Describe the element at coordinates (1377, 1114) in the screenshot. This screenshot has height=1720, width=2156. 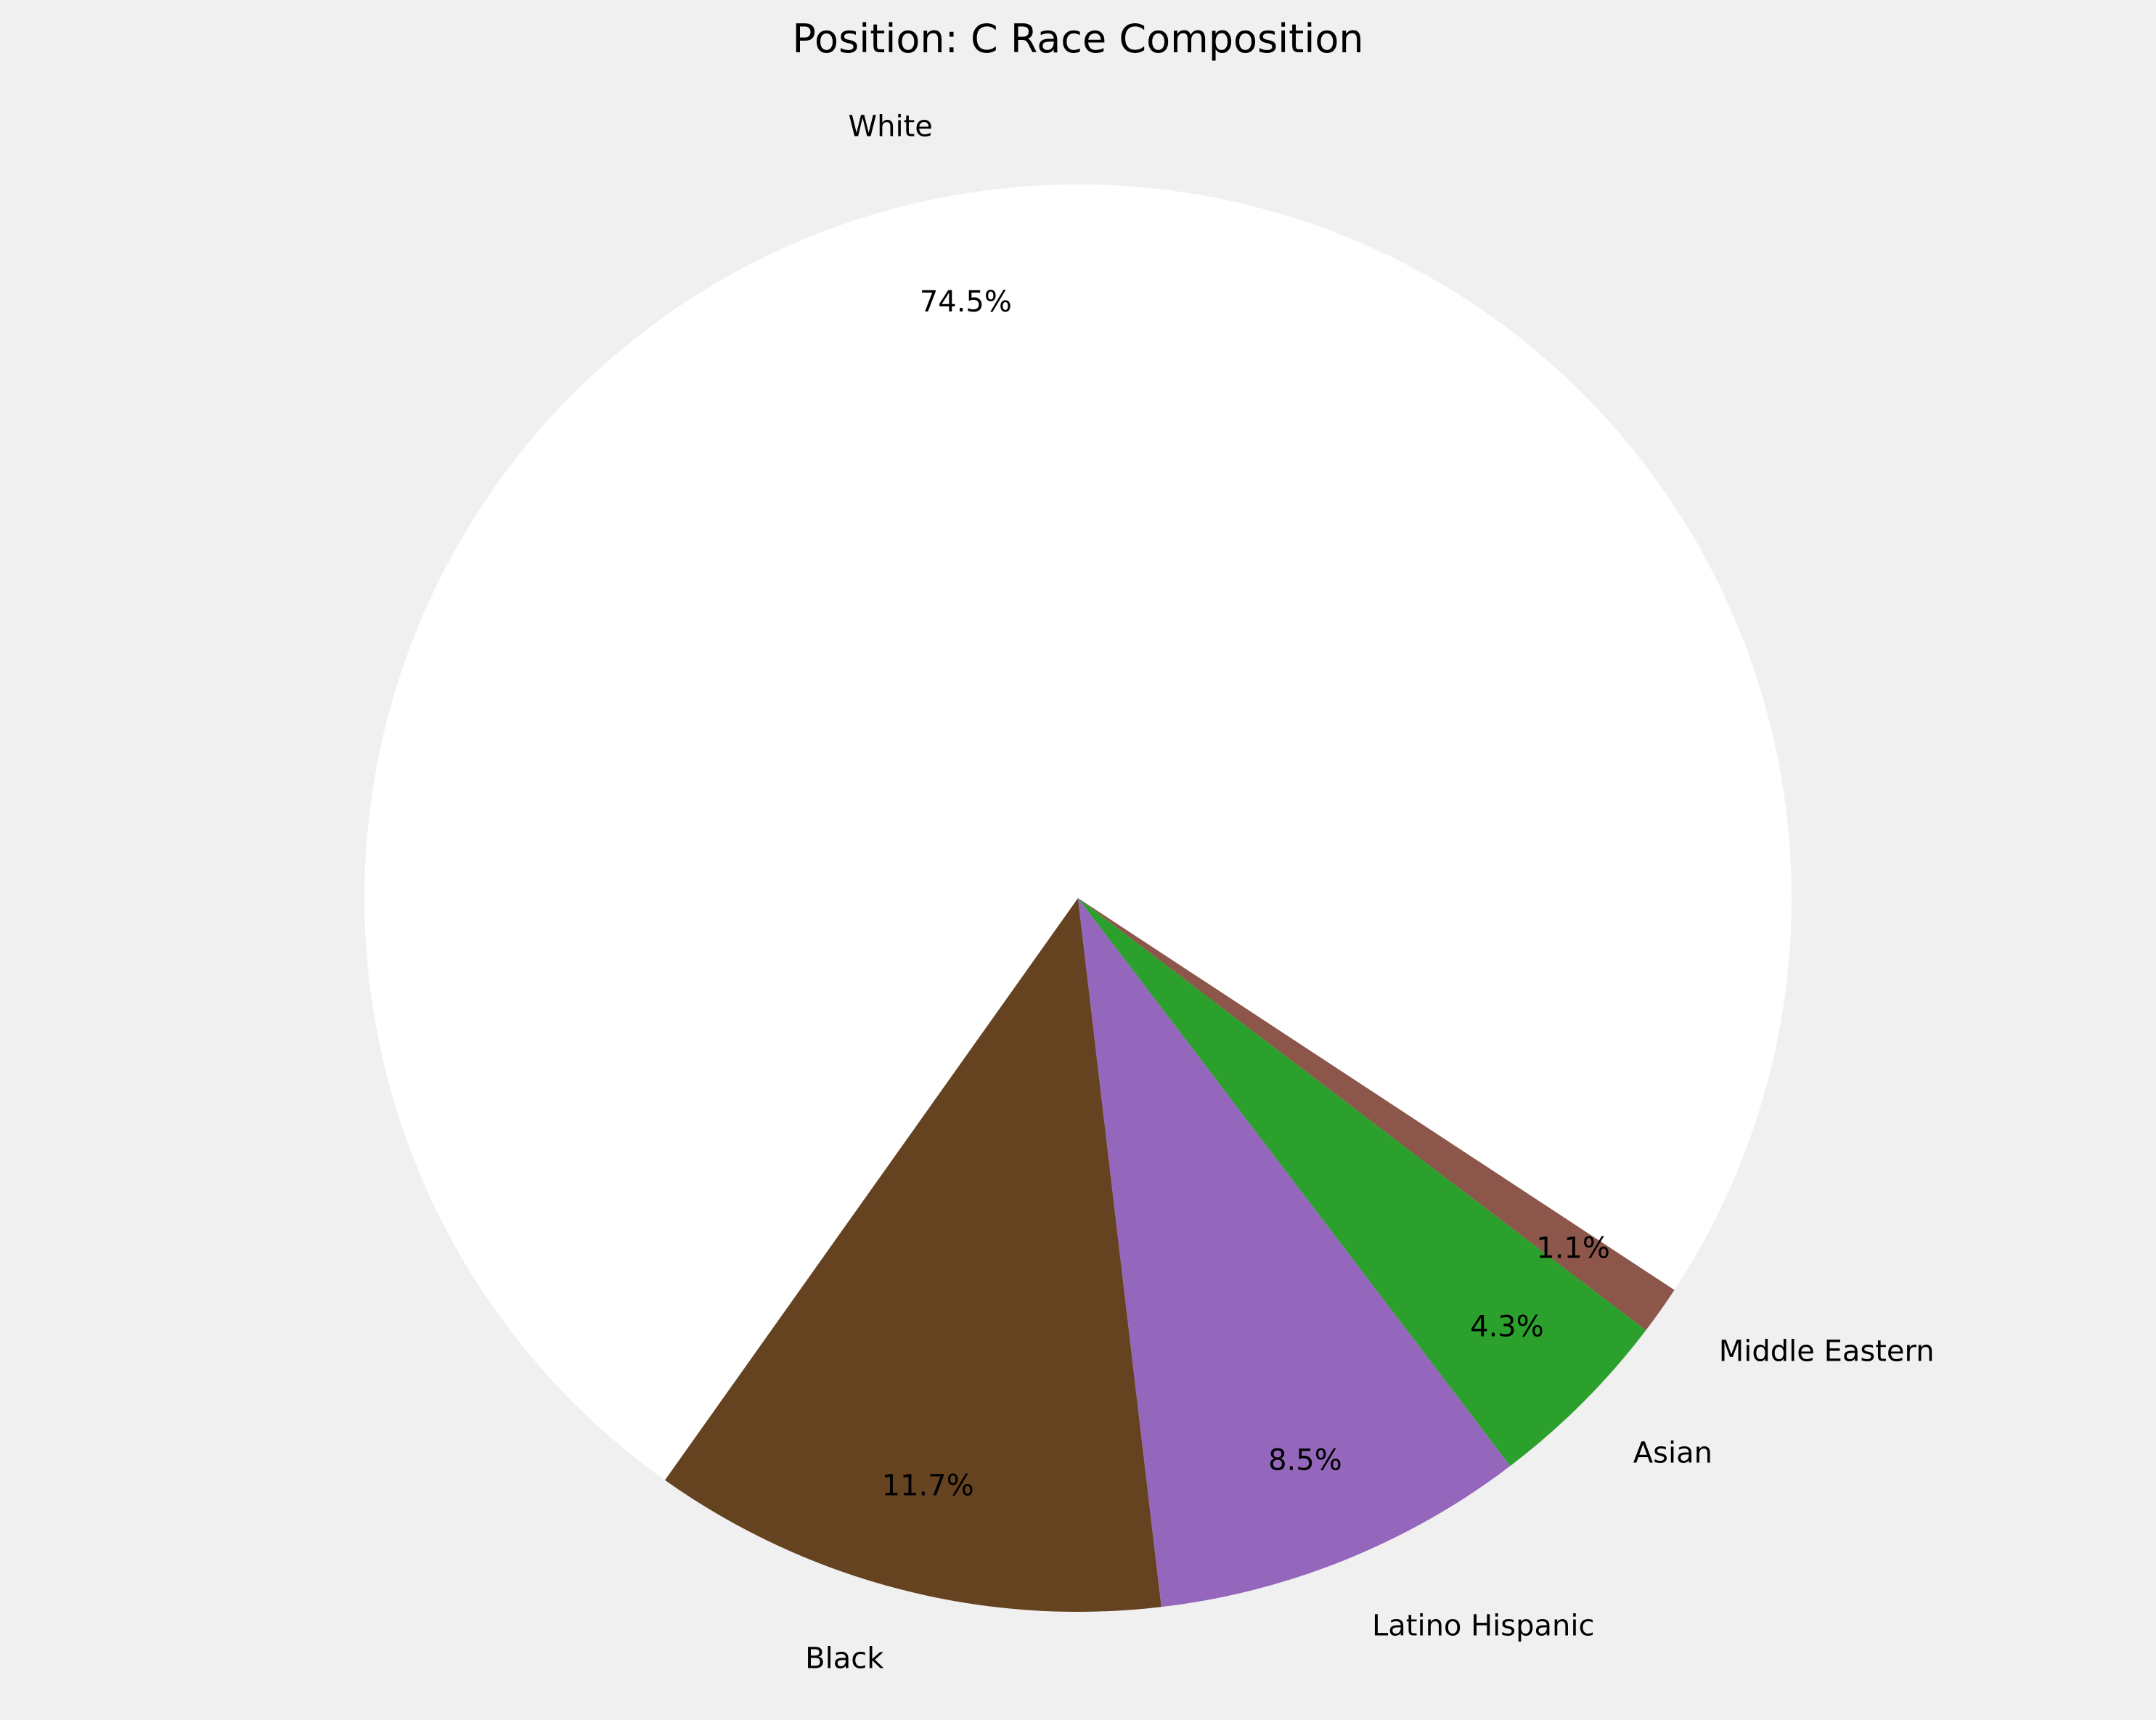
I see `slice-middle-eastern` at that location.